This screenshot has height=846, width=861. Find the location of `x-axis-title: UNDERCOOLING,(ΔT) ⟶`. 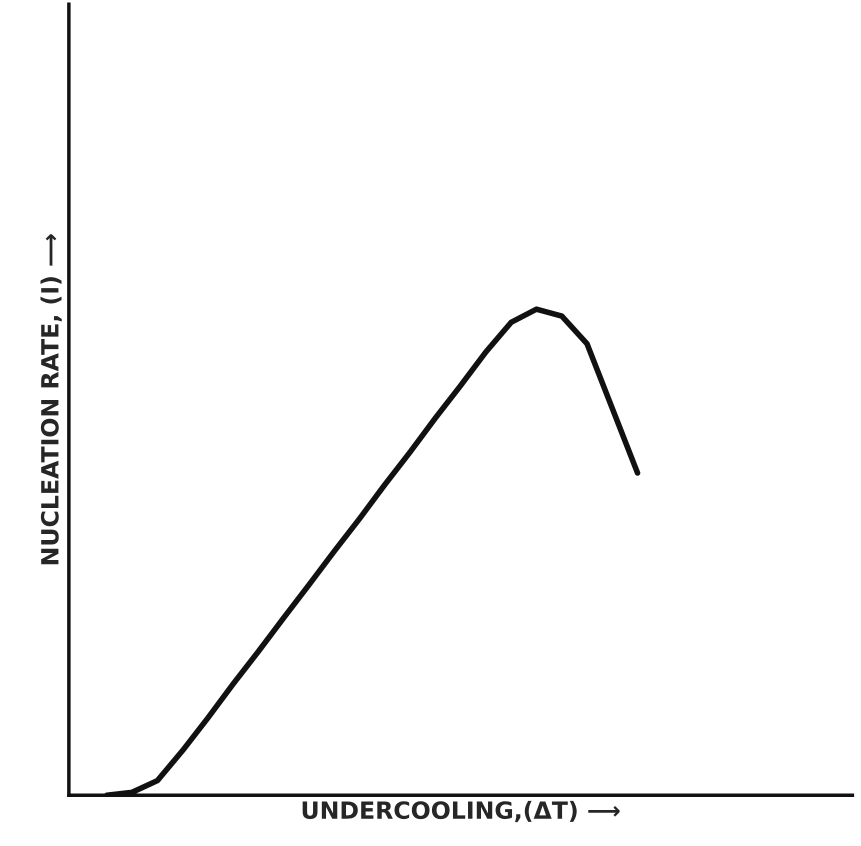

x-axis-title: UNDERCOOLING,(ΔT) ⟶ is located at coordinates (461, 811).